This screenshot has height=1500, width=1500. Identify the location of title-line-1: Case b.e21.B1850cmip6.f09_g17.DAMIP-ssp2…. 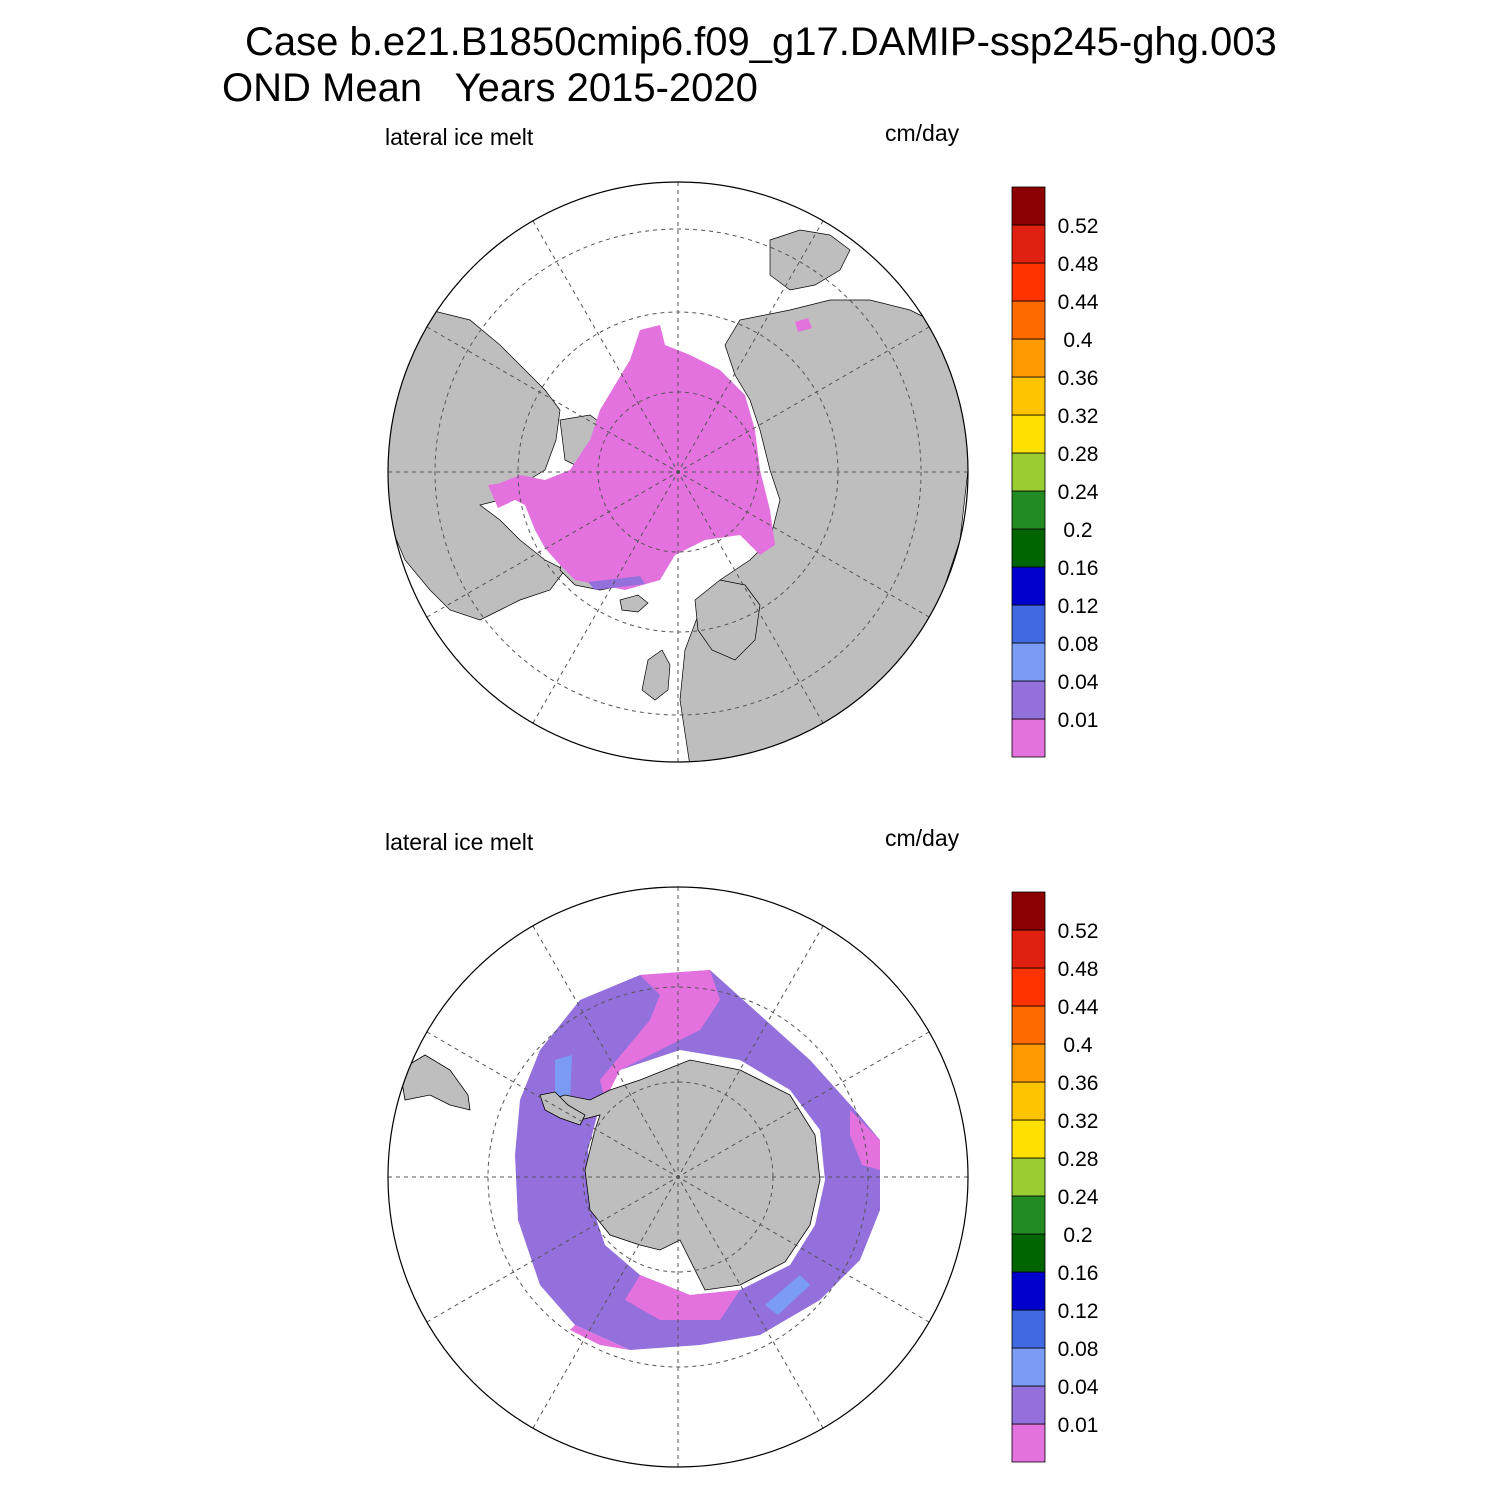
(761, 42).